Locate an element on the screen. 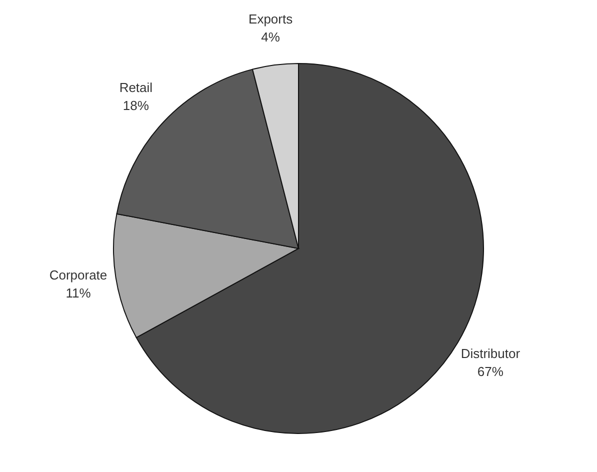 The image size is (597, 472). slice-label: Retail is located at coordinates (136, 87).